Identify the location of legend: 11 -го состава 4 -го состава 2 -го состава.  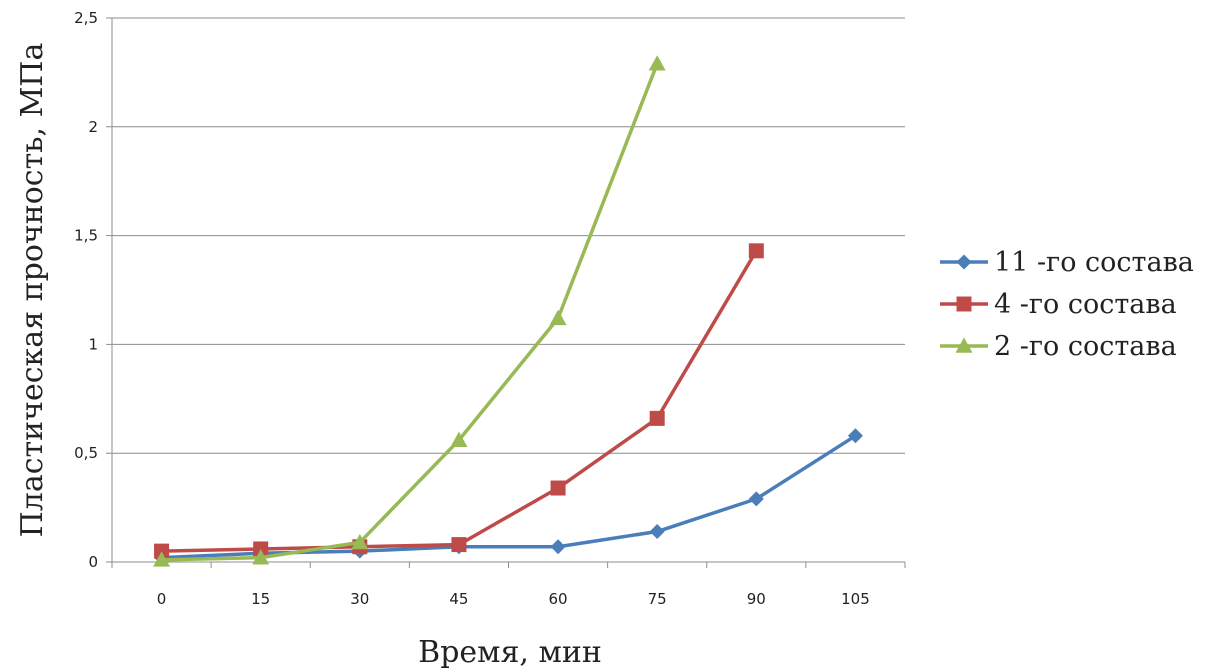
(1067, 304).